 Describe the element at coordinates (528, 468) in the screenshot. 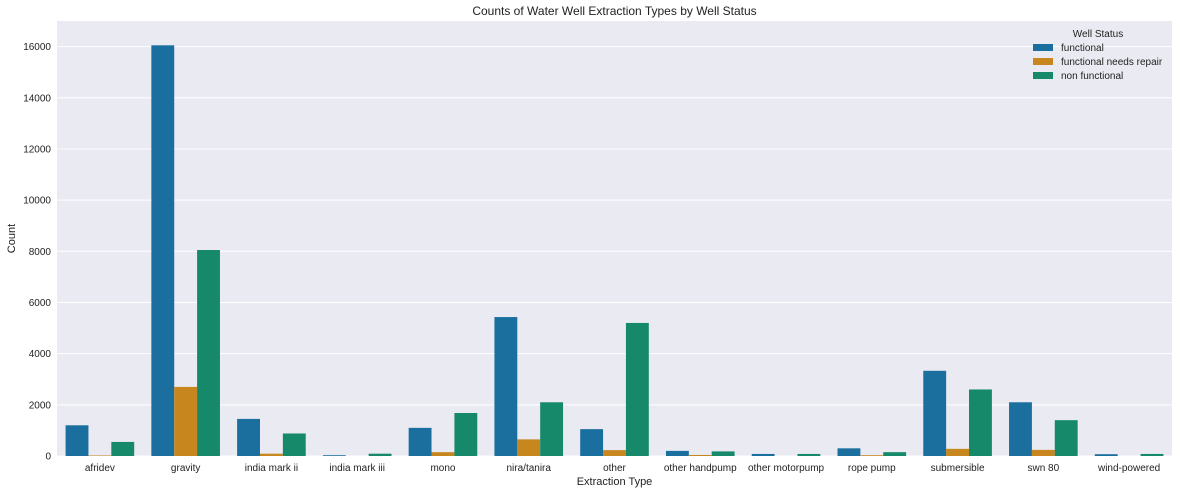

I see `x-tick-label: nira/tanira` at that location.